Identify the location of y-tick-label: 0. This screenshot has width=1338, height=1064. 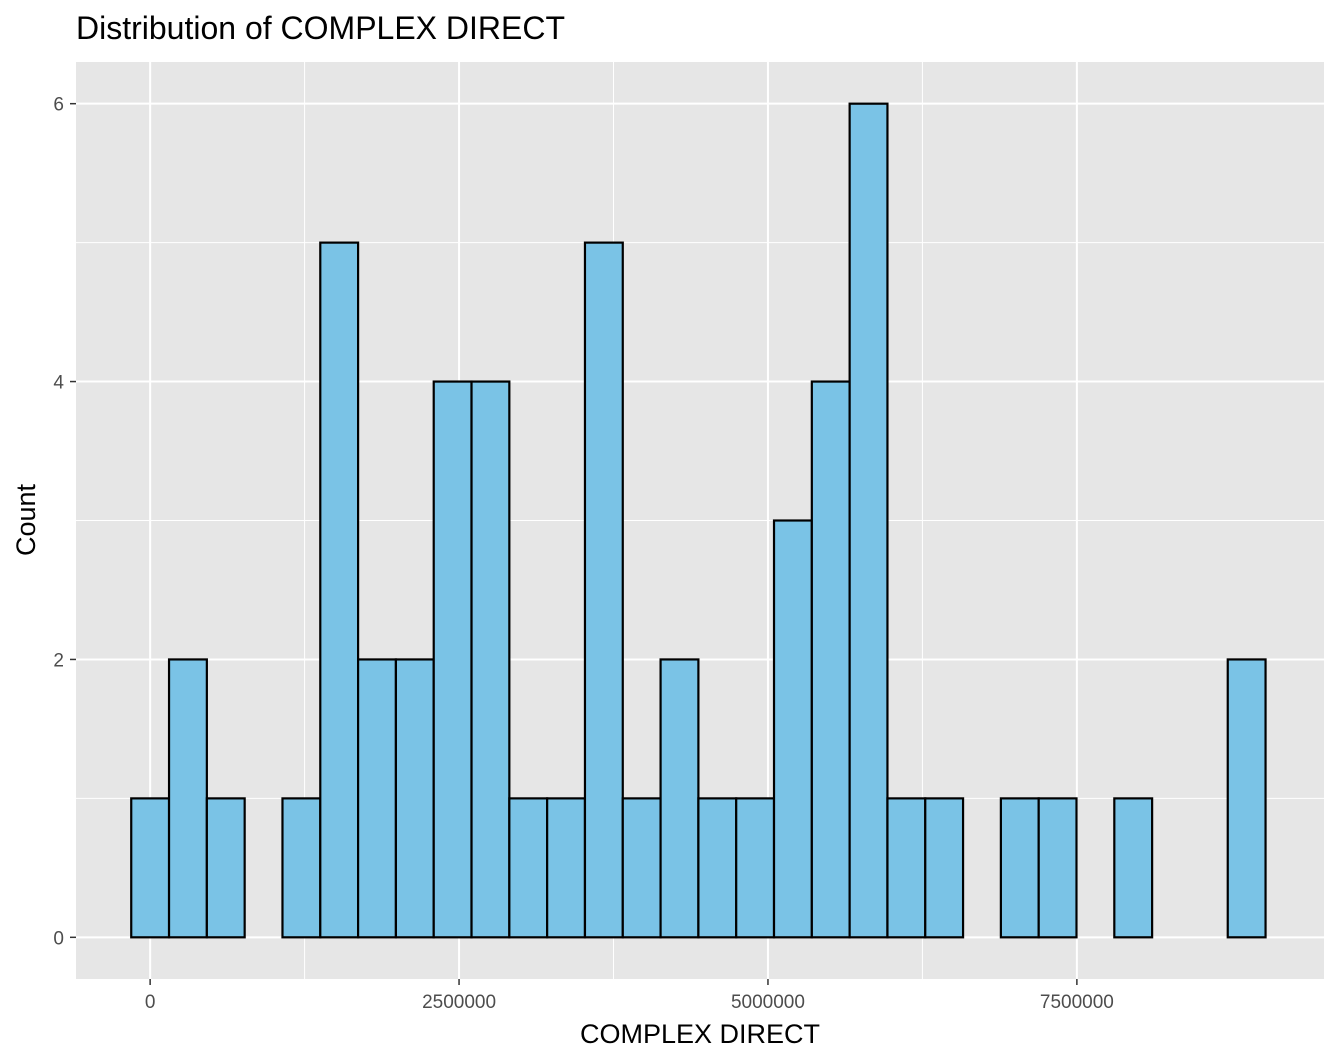
(58, 938).